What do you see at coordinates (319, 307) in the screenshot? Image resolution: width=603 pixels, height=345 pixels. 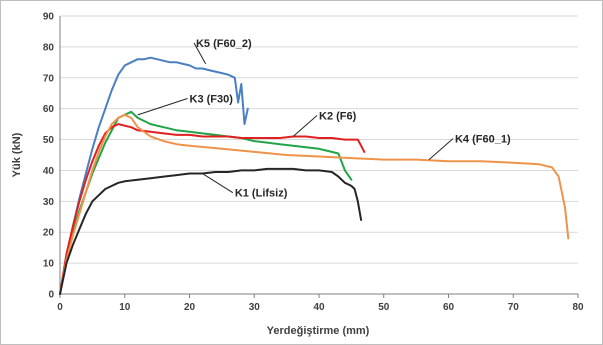 I see `x-tick-label: 40` at bounding box center [319, 307].